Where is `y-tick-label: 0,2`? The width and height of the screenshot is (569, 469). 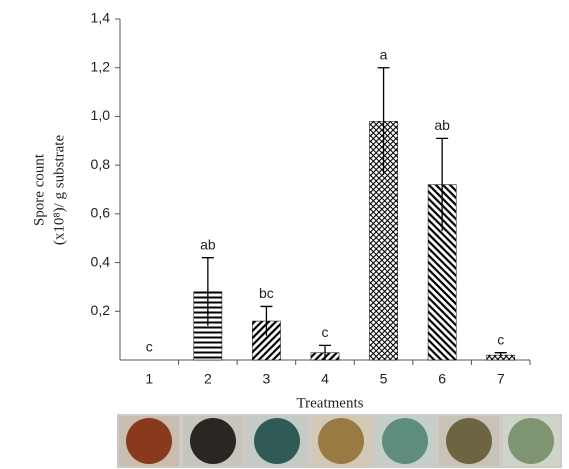
y-tick-label: 0,2 is located at coordinates (101, 310).